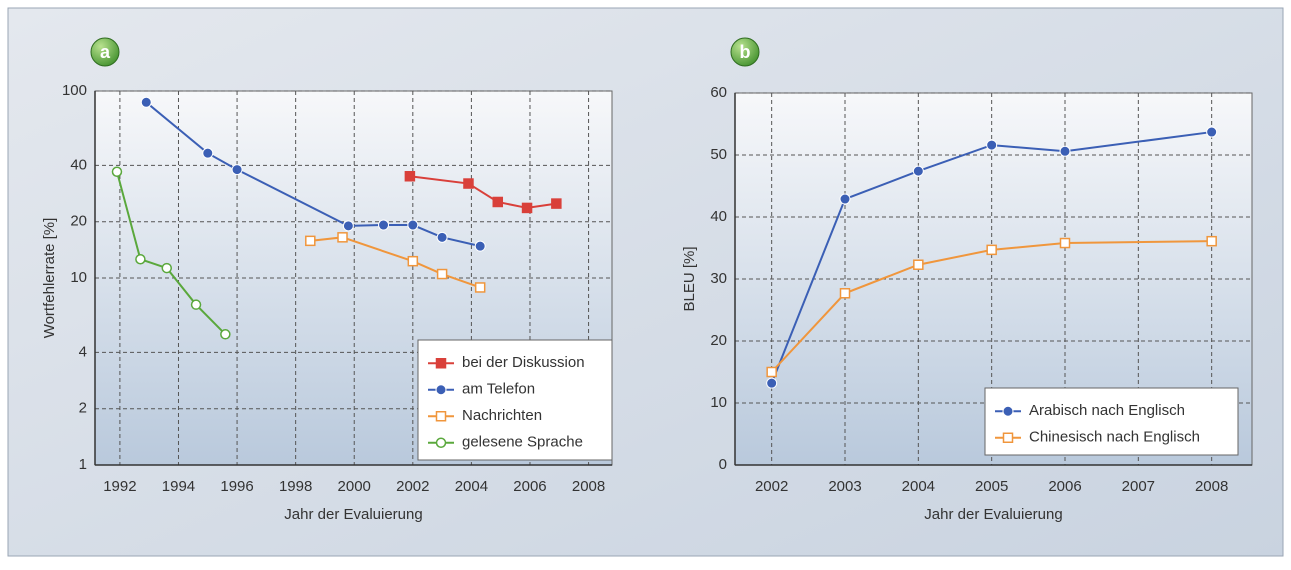  Describe the element at coordinates (295, 486) in the screenshot. I see `x-tick-label: 1998` at that location.